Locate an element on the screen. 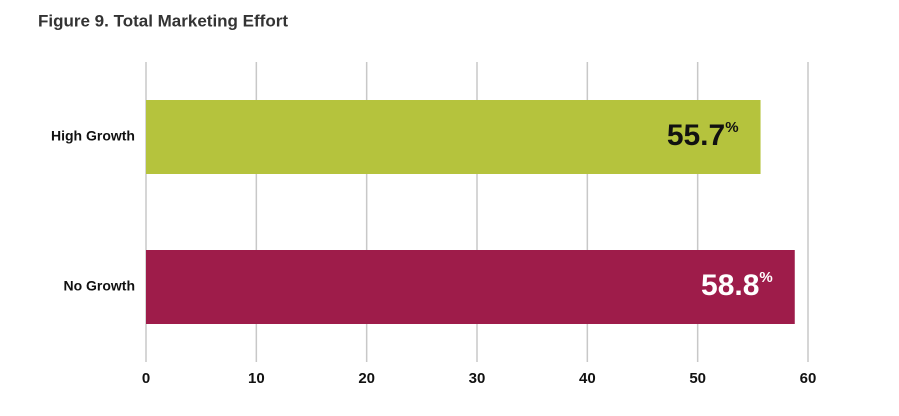 This screenshot has width=899, height=416. value-label: 55.7% is located at coordinates (703, 135).